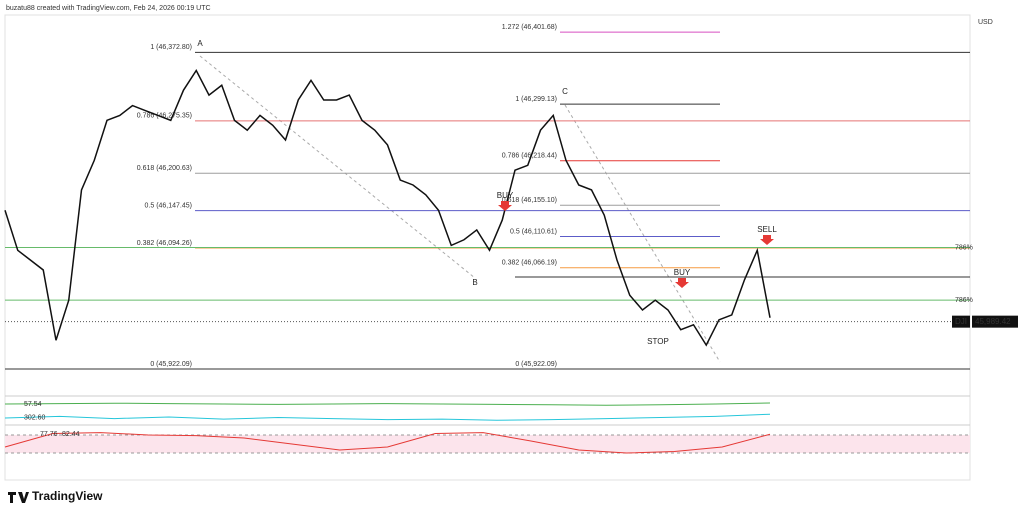 The height and width of the screenshot is (512, 1024). I want to click on stoch-band, so click(487, 444).